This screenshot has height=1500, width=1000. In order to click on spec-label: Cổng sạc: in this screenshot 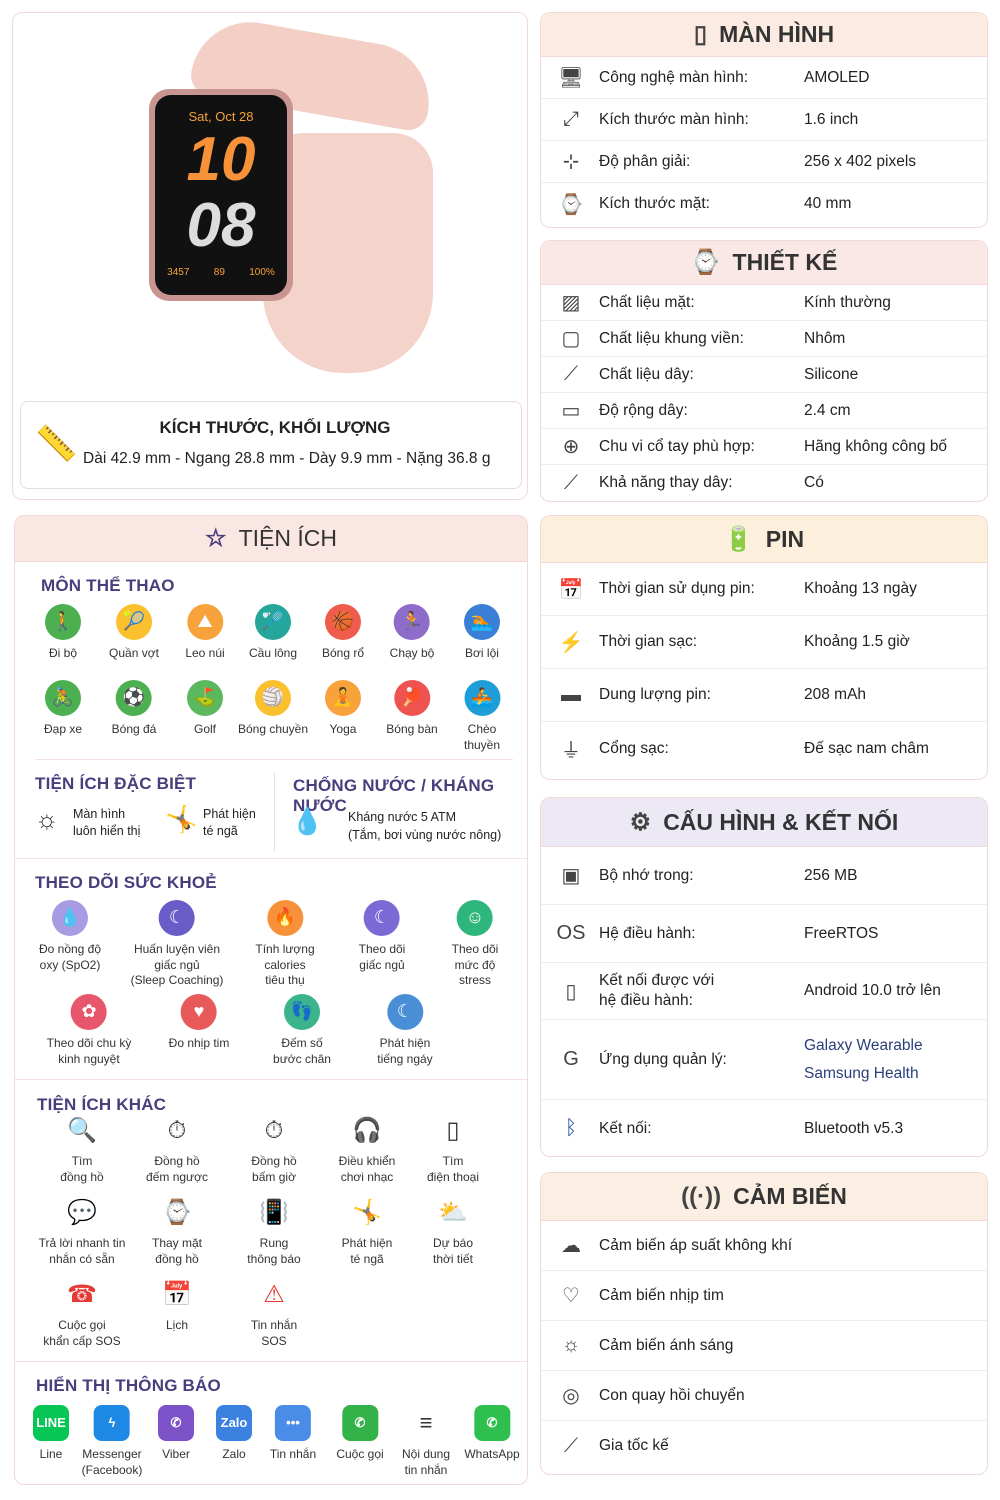, I will do `click(634, 748)`.